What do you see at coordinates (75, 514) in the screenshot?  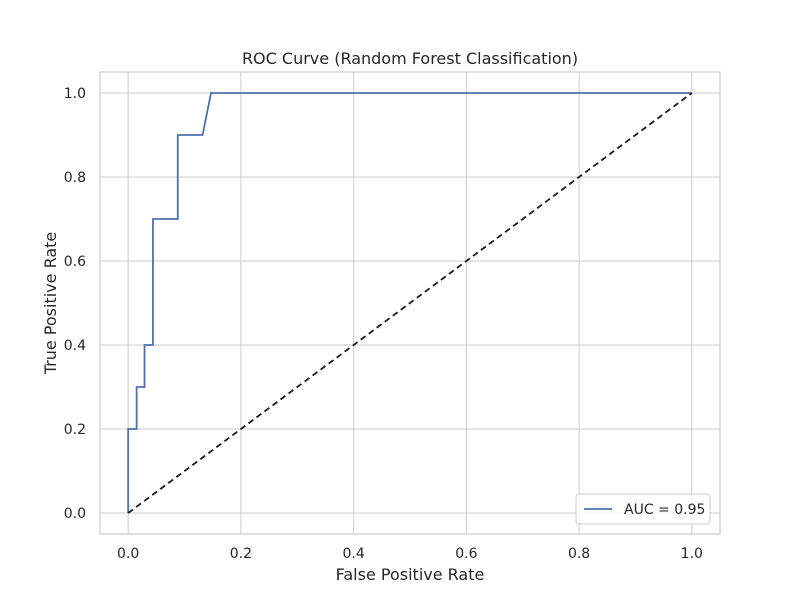 I see `y-tick-label-0: 0.0` at bounding box center [75, 514].